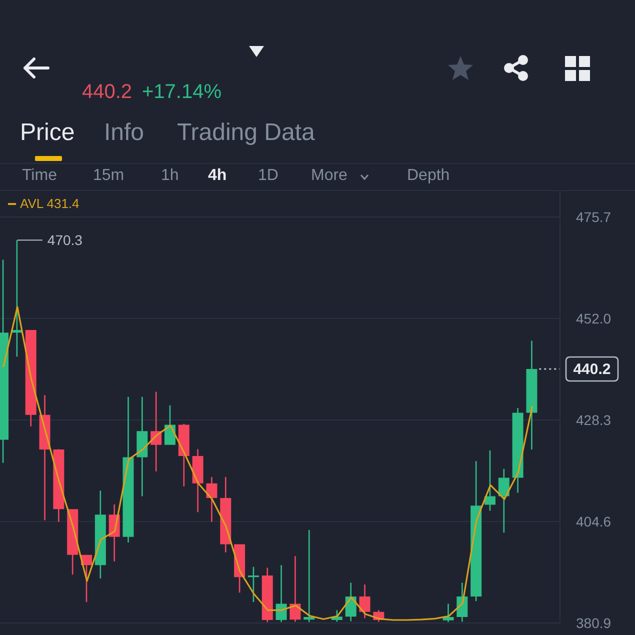 Image resolution: width=635 pixels, height=635 pixels. What do you see at coordinates (182, 92) in the screenshot?
I see `text: +17.14%` at bounding box center [182, 92].